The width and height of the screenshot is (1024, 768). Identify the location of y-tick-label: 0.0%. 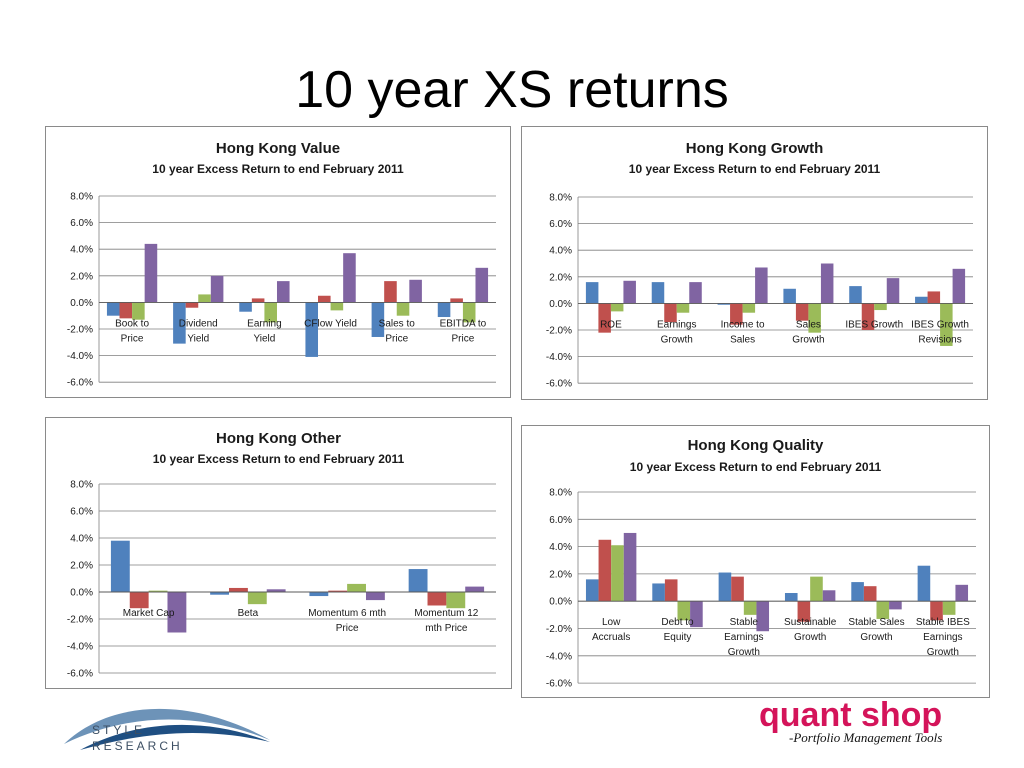
(81, 303).